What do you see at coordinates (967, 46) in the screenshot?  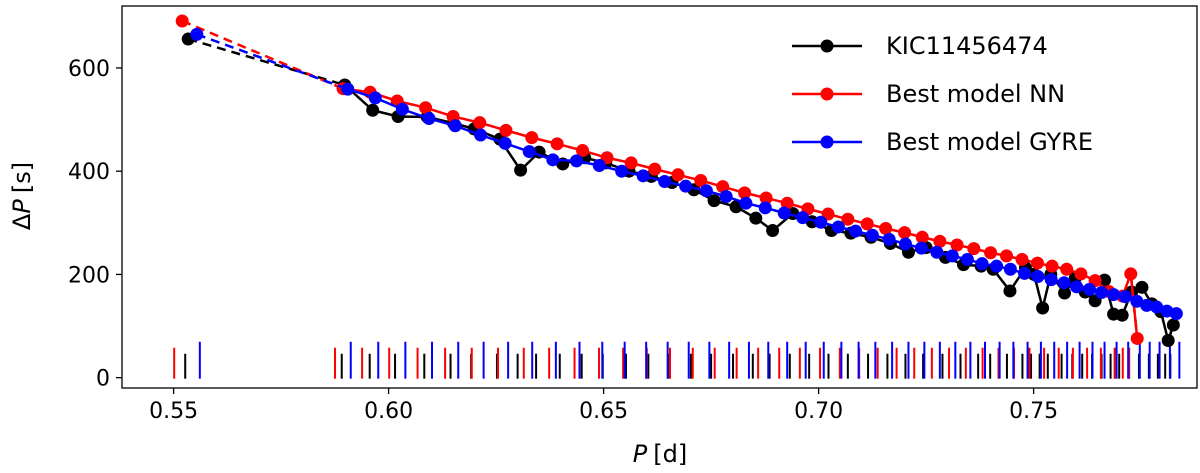 I see `legend-label-kic: KIC11456474` at bounding box center [967, 46].